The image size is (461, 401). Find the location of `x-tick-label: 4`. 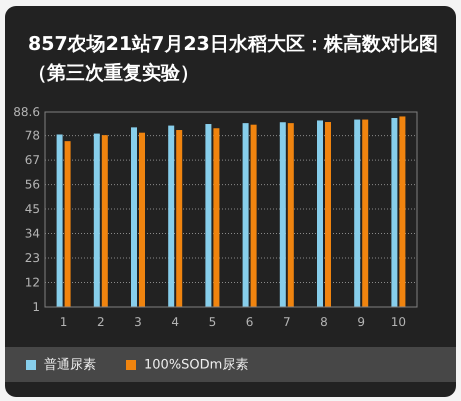

x-tick-label: 4 is located at coordinates (175, 322).